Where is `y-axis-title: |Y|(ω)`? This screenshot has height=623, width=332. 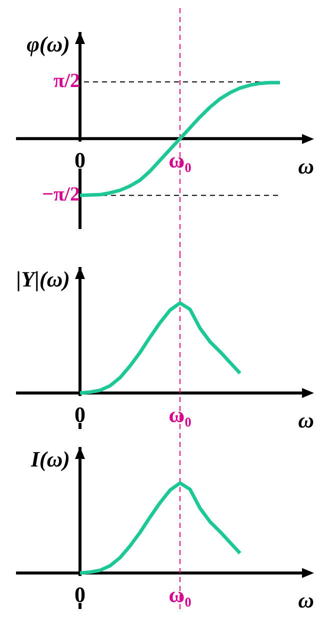
y-axis-title: |Y|(ω) is located at coordinates (43, 279).